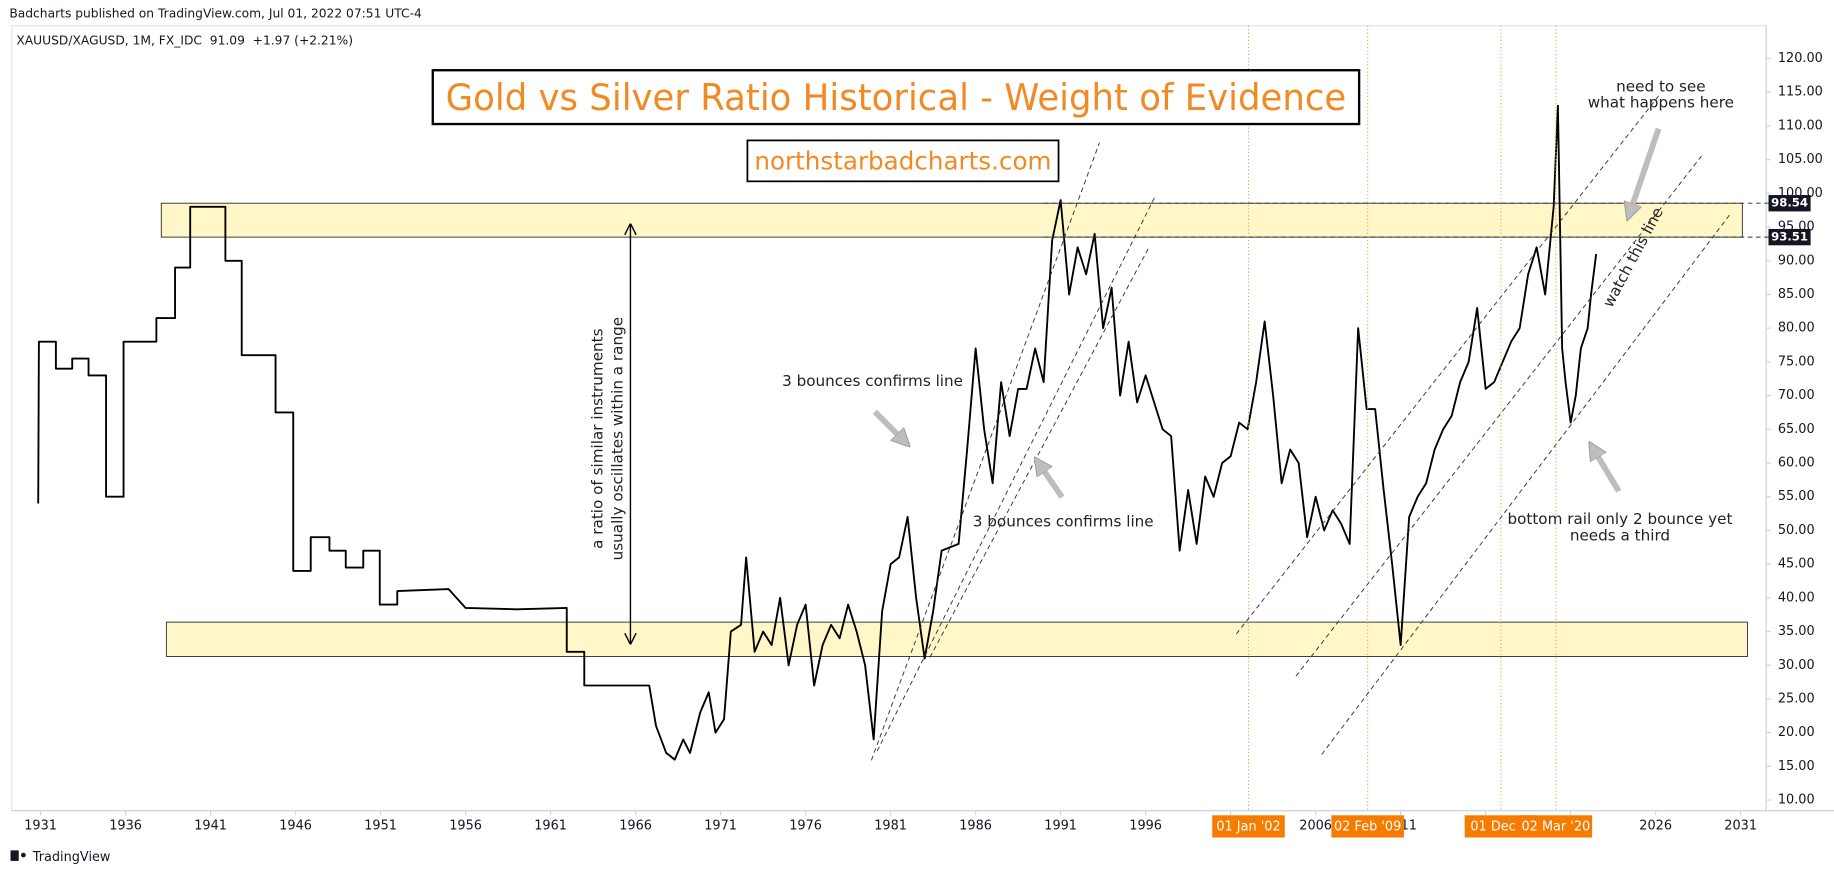 The height and width of the screenshot is (875, 1834). What do you see at coordinates (1796, 597) in the screenshot?
I see `y-tick-label: 40.00` at bounding box center [1796, 597].